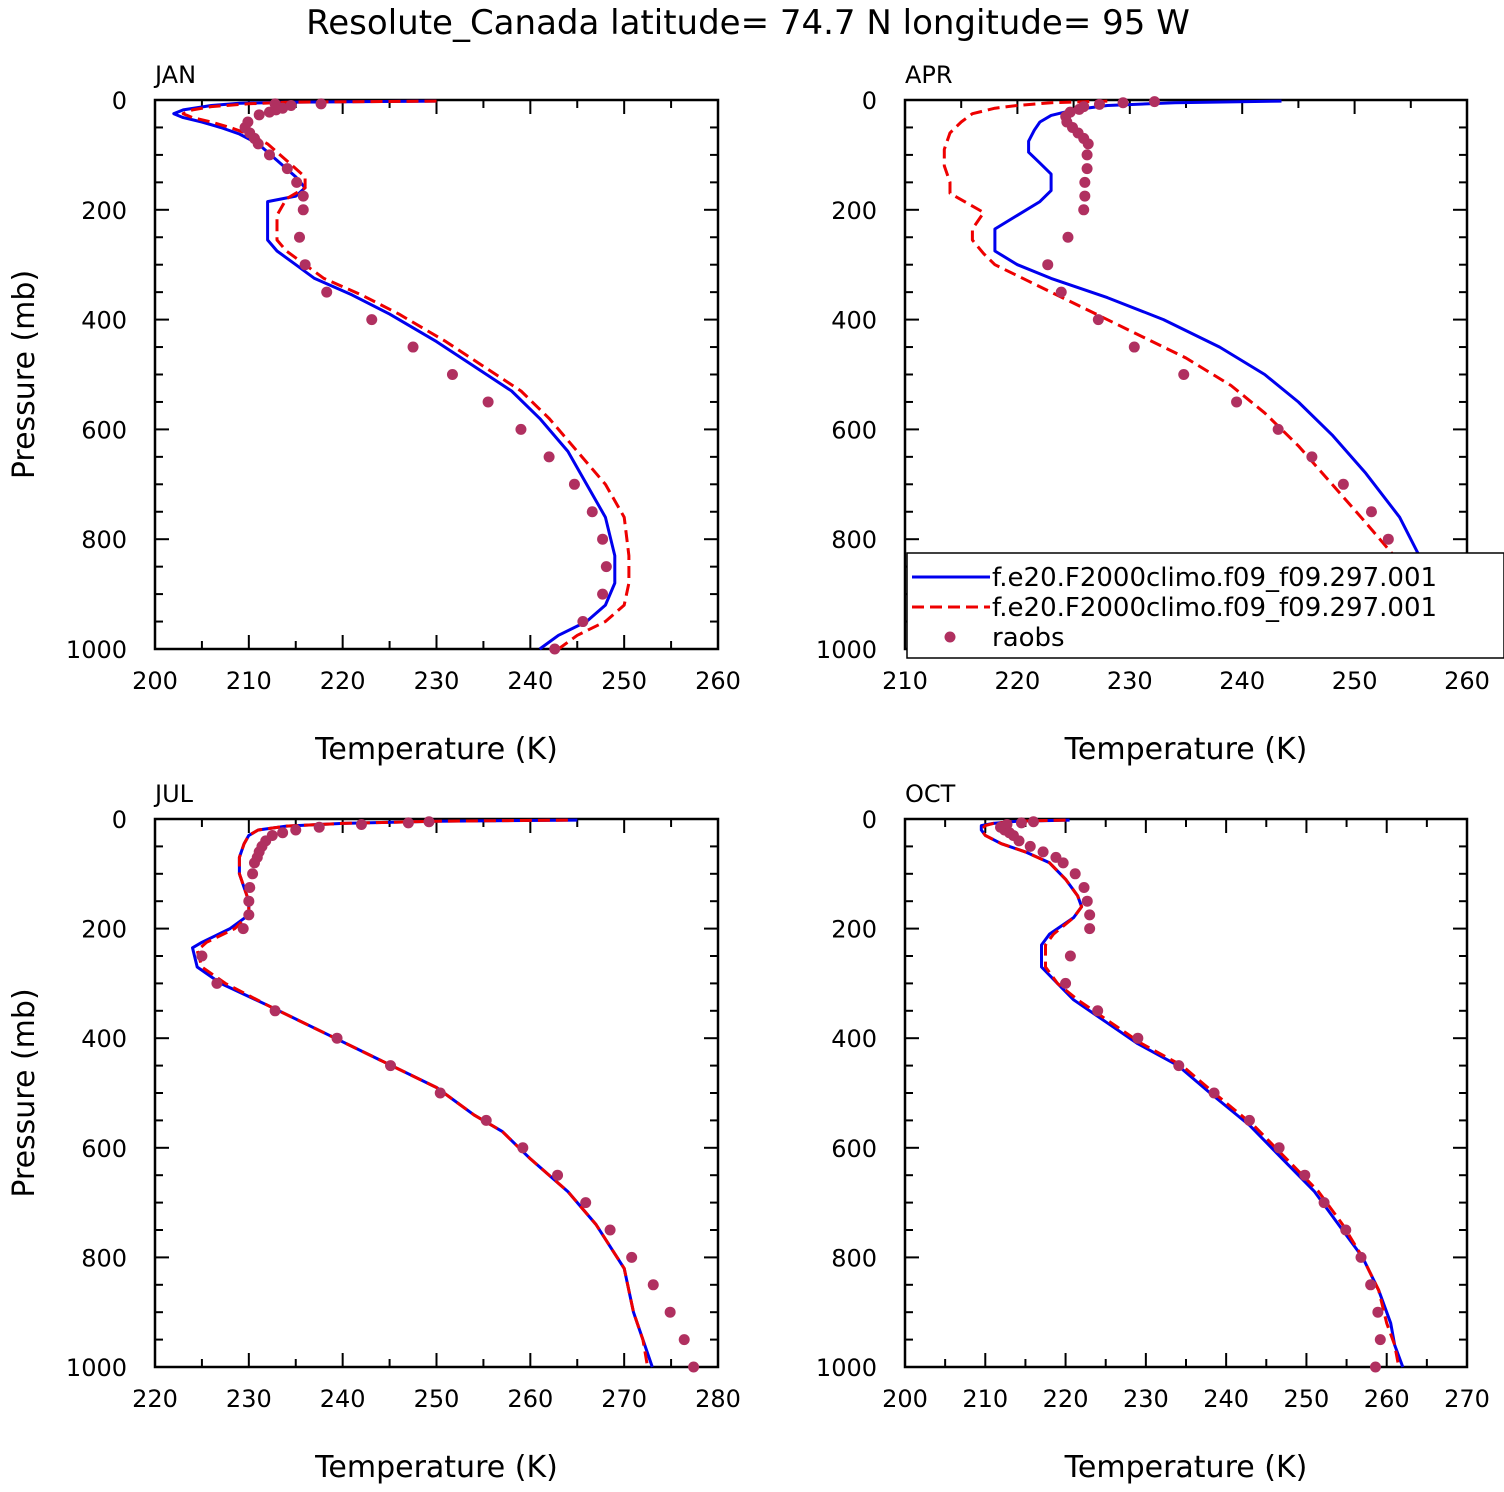  Describe the element at coordinates (718, 1399) in the screenshot. I see `x-tick-label: 280` at that location.